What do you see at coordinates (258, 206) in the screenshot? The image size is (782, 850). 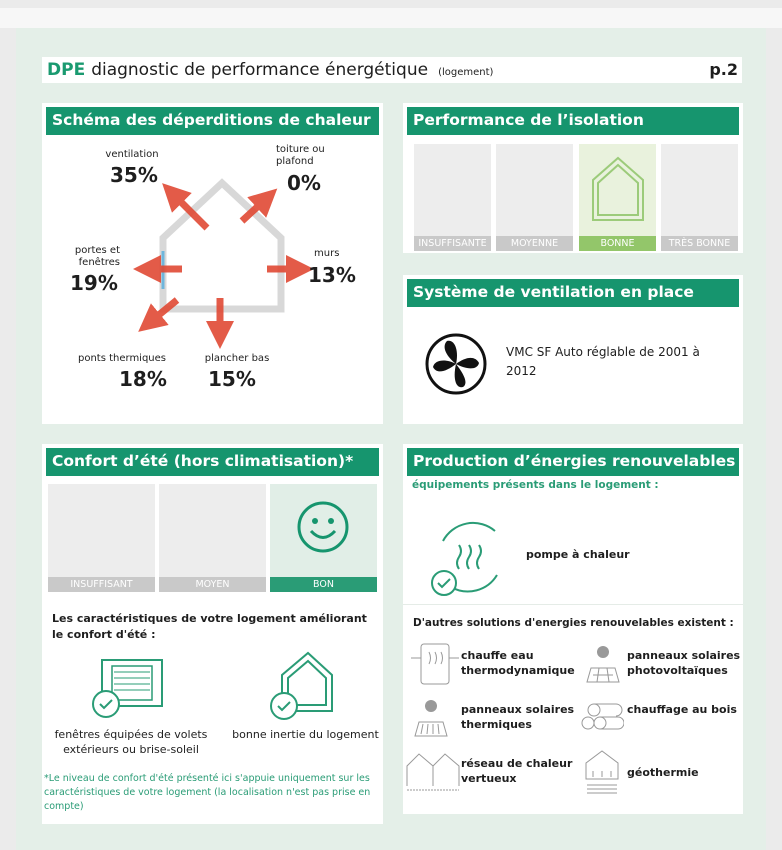 I see `roof-arrow` at bounding box center [258, 206].